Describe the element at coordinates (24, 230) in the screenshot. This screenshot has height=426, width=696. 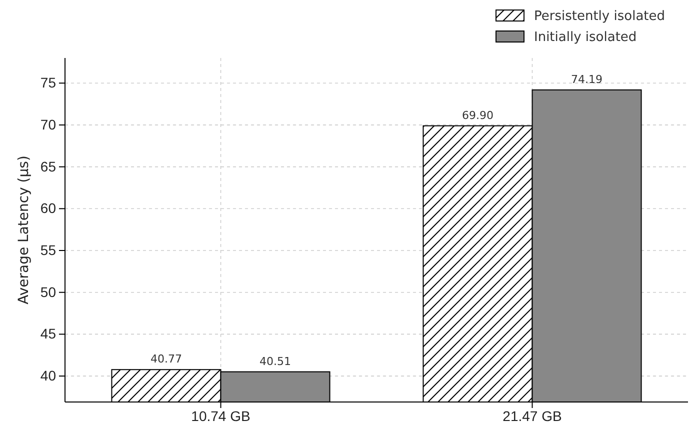
I see `y-axis-title: Average Latency (µs)` at that location.